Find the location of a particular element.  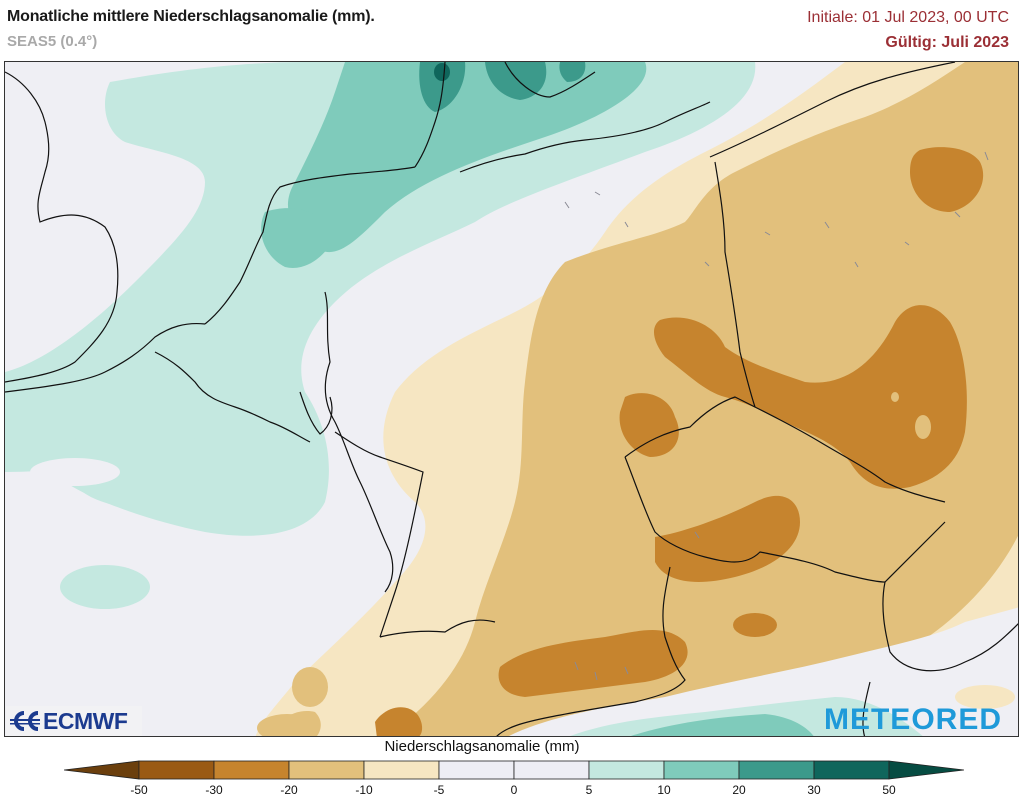

tick: -20 is located at coordinates (289, 790).